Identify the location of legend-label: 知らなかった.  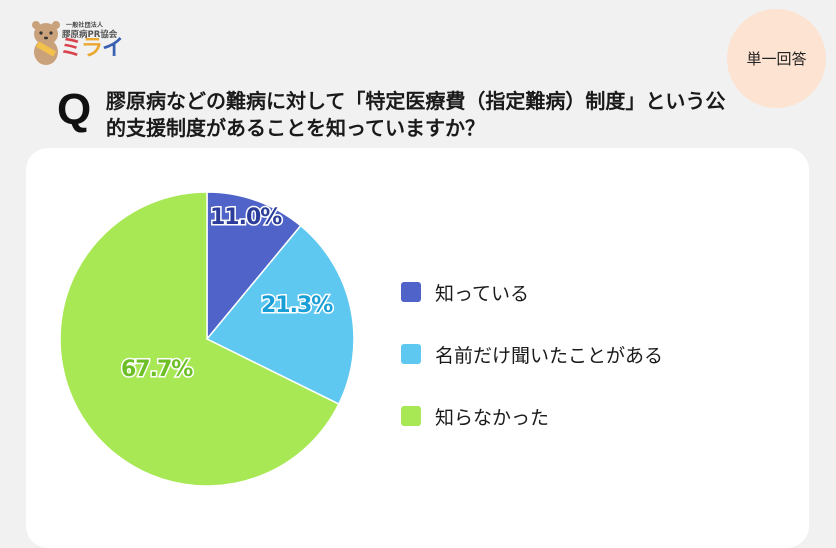
(492, 417).